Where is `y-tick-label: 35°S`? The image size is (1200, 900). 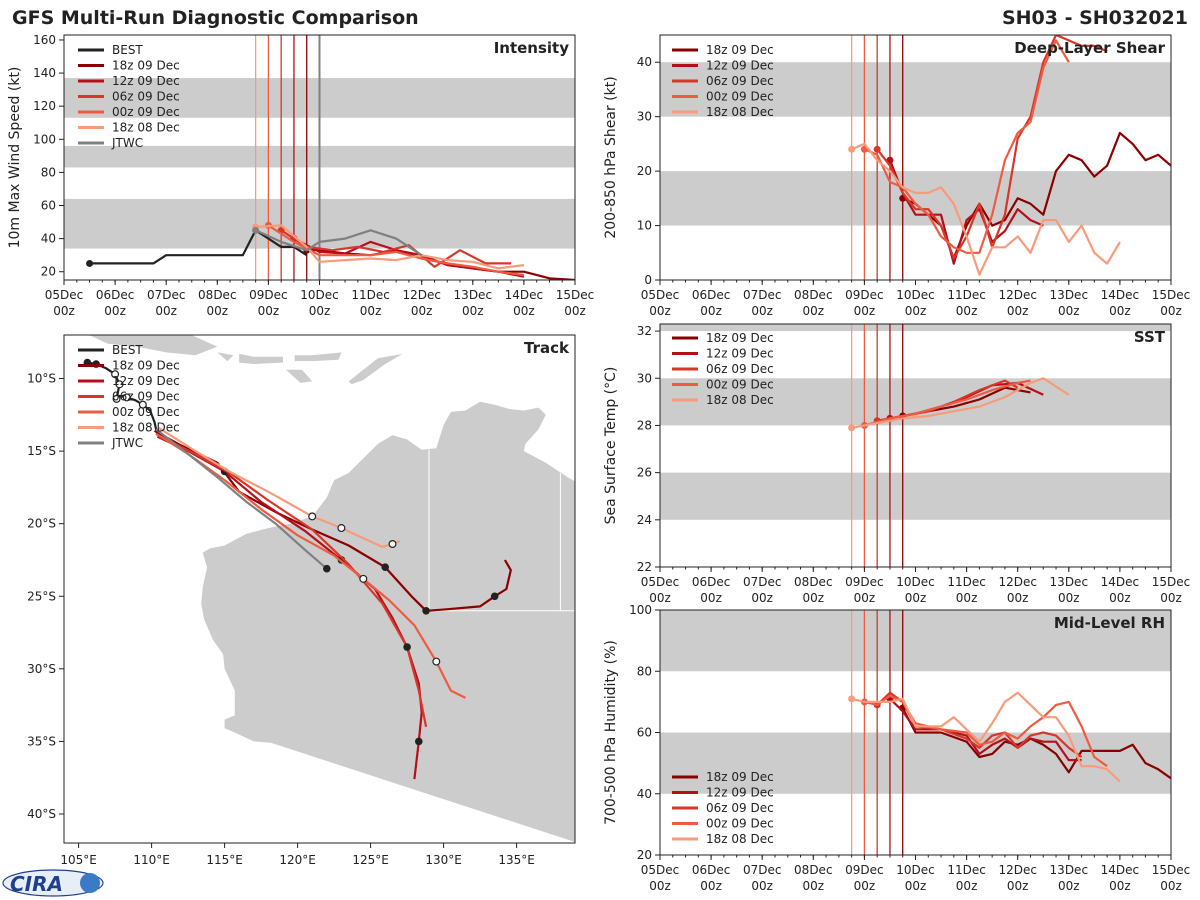
y-tick-label: 35°S is located at coordinates (41, 741).